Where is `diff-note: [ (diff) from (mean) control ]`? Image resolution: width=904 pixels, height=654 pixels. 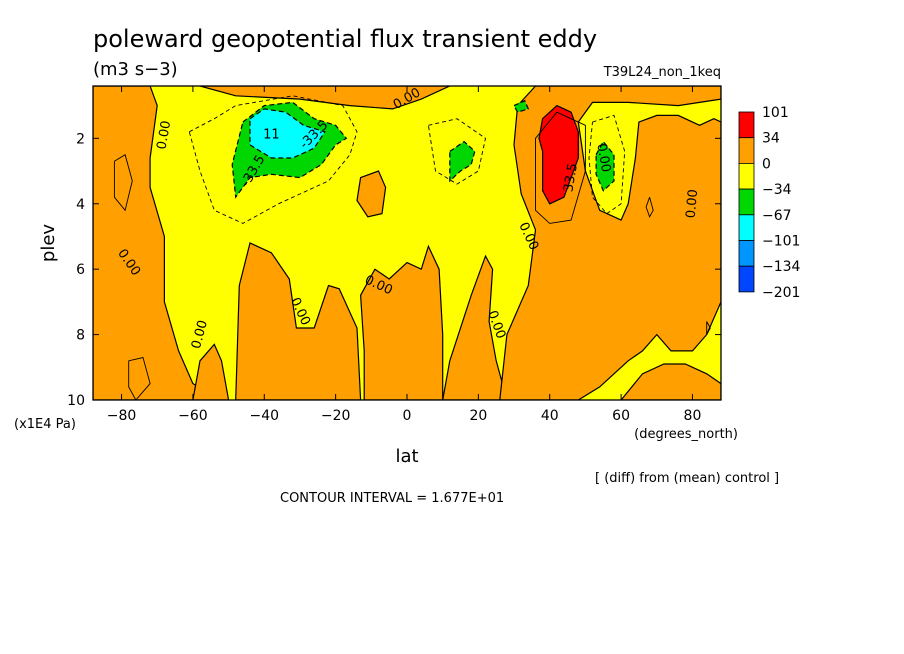
diff-note: [ (diff) from (mean) control ] is located at coordinates (687, 478).